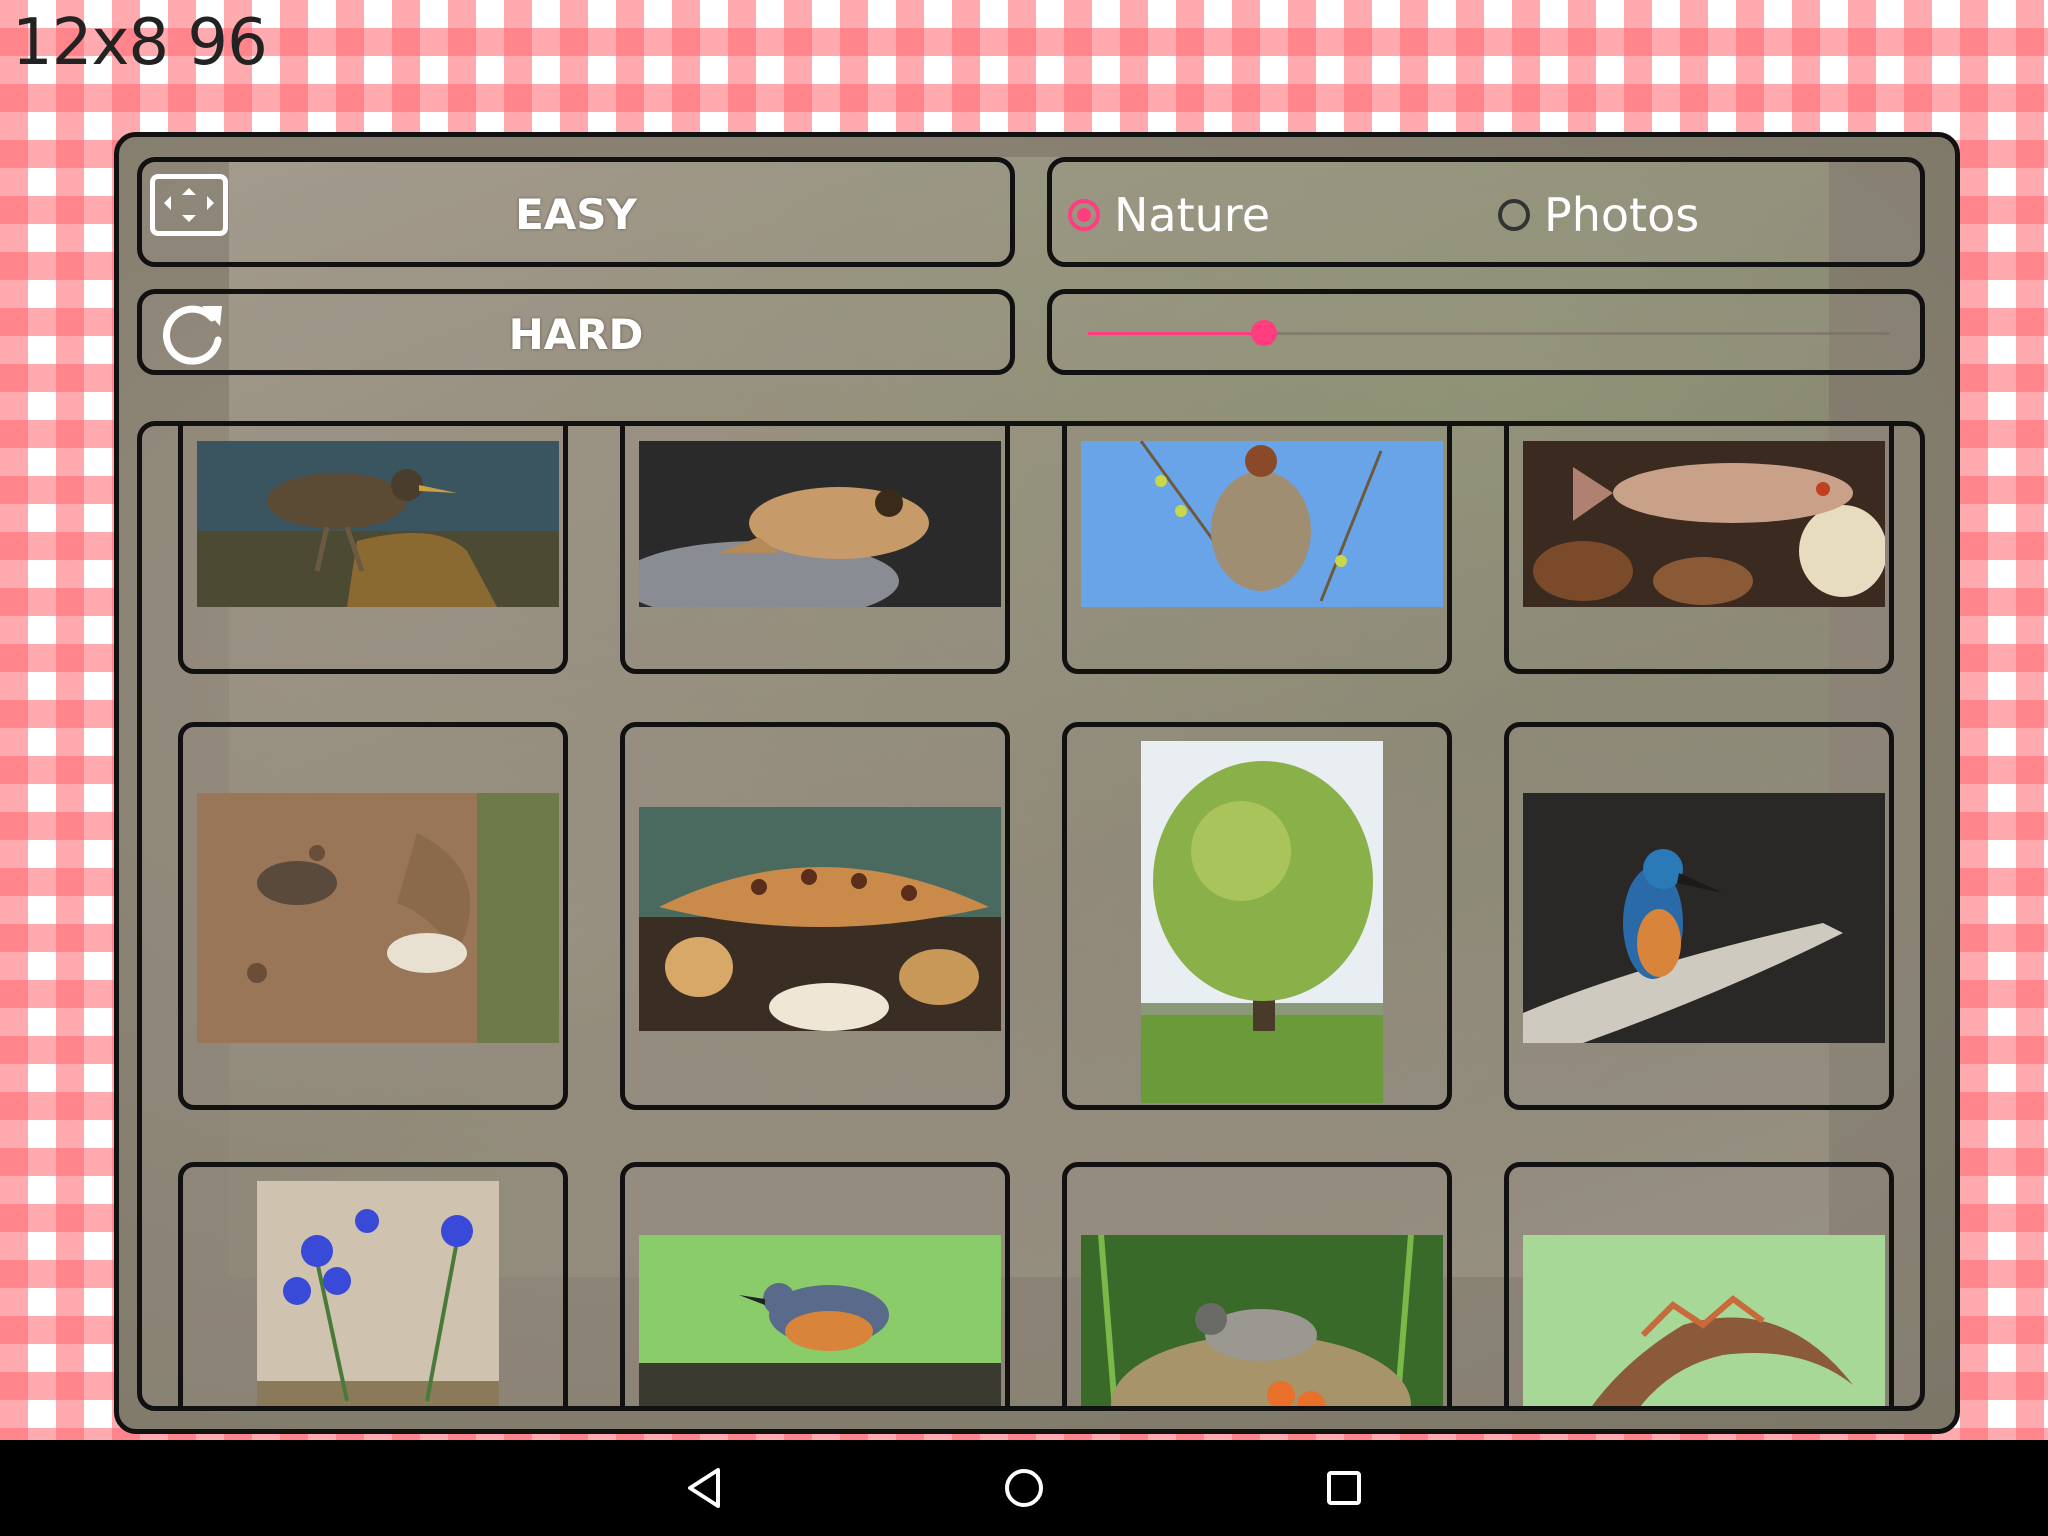 The height and width of the screenshot is (1536, 2048). I want to click on blue-squill-flowers-thumbnail, so click(378, 1293).